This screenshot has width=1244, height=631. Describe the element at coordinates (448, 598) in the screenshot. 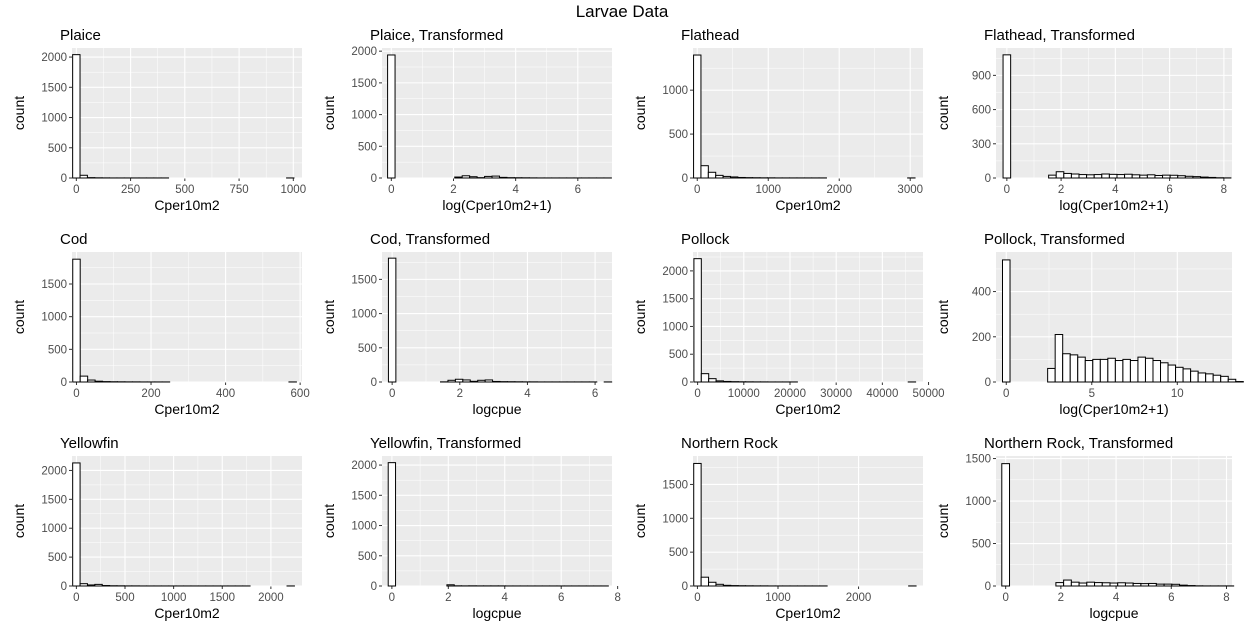

I see `panel-9-x-tick-label: 2` at that location.